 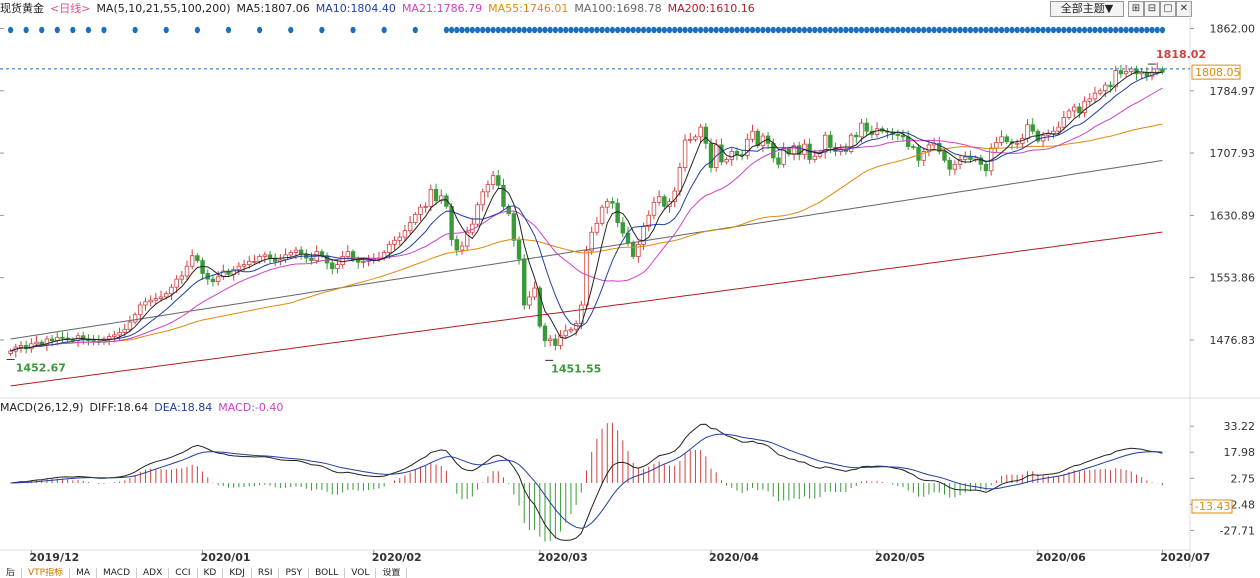 What do you see at coordinates (1152, 9) in the screenshot?
I see `minimize-icon: ⊟` at bounding box center [1152, 9].